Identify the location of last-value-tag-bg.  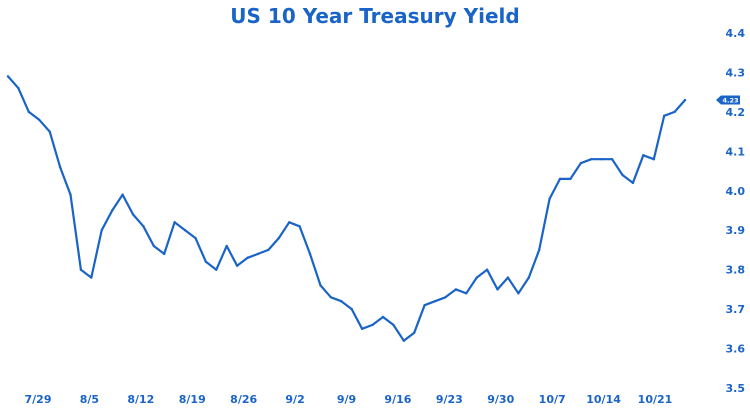
(728, 100).